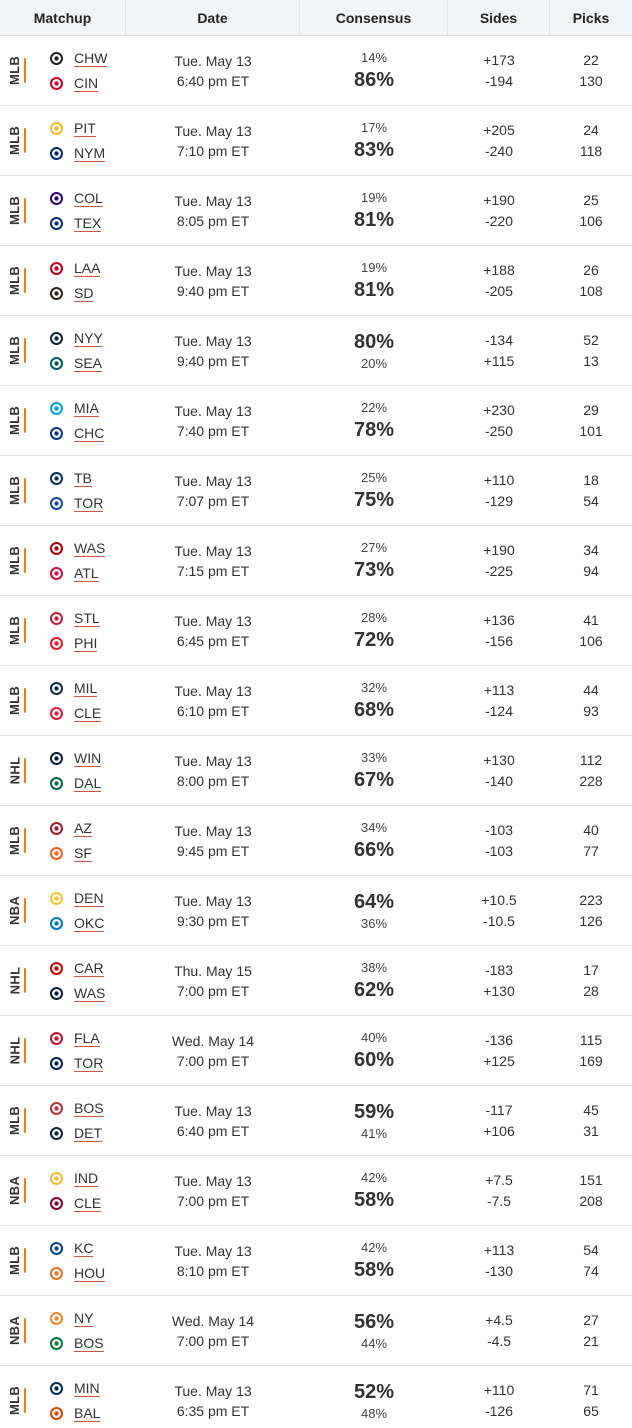  I want to click on home-team-link: CHC, so click(89, 433).